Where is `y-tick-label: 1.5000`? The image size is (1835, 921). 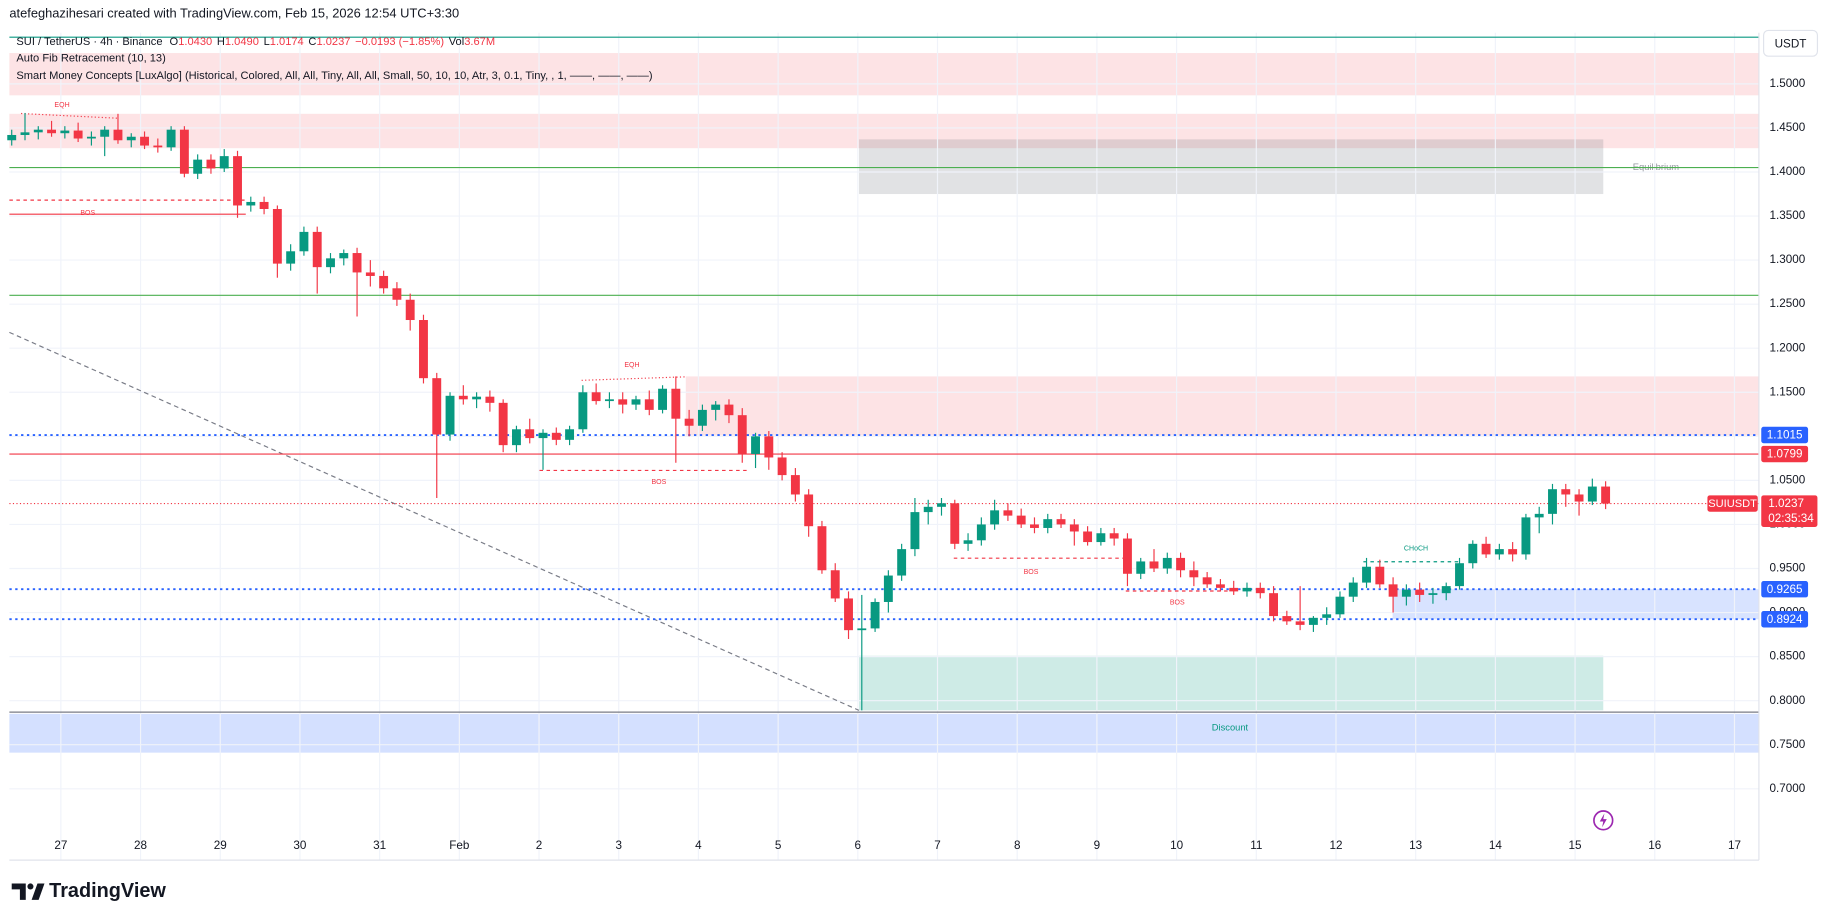 y-tick-label: 1.5000 is located at coordinates (1787, 83).